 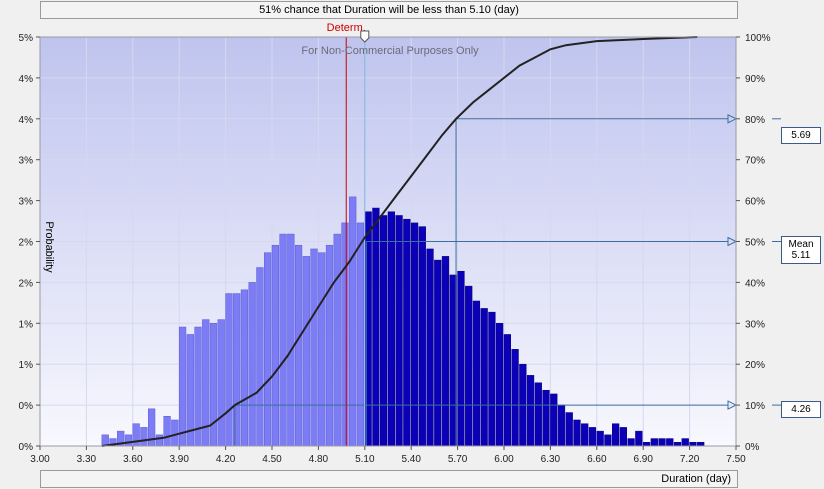 I want to click on x-axis-title-bar: Duration (day), so click(x=389, y=479).